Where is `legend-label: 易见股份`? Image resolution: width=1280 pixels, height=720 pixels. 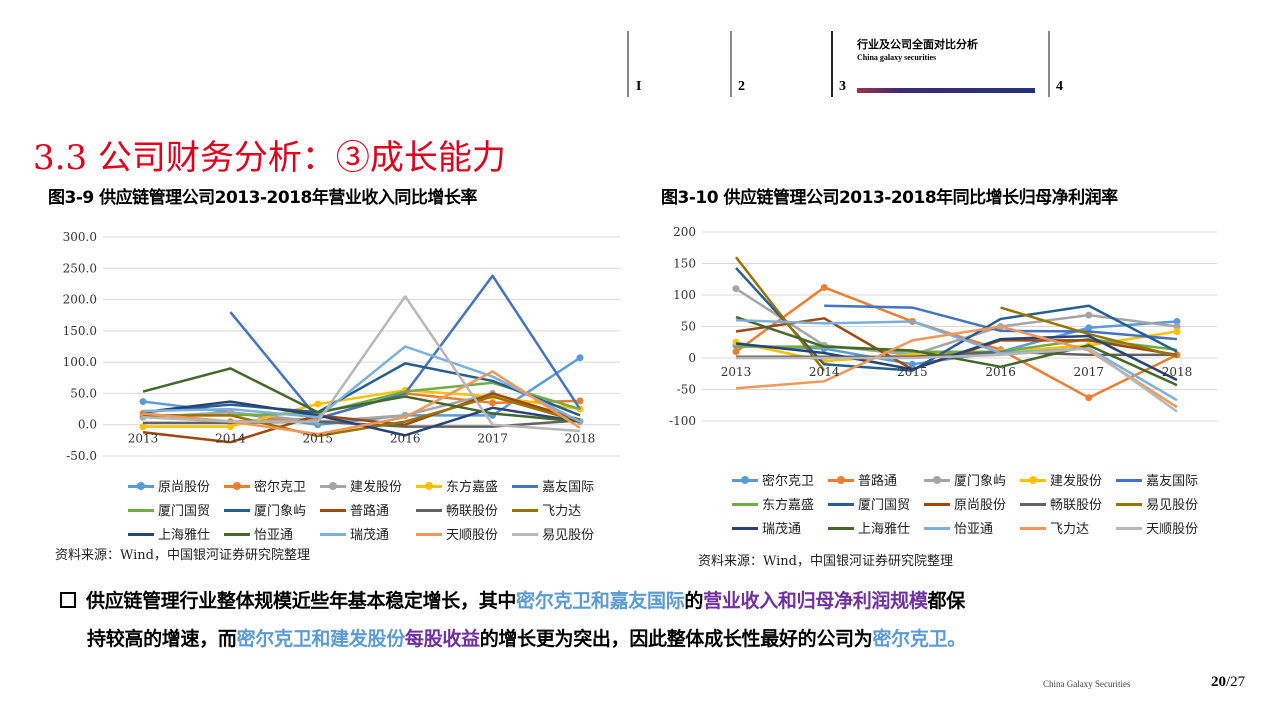
legend-label: 易见股份 is located at coordinates (568, 535).